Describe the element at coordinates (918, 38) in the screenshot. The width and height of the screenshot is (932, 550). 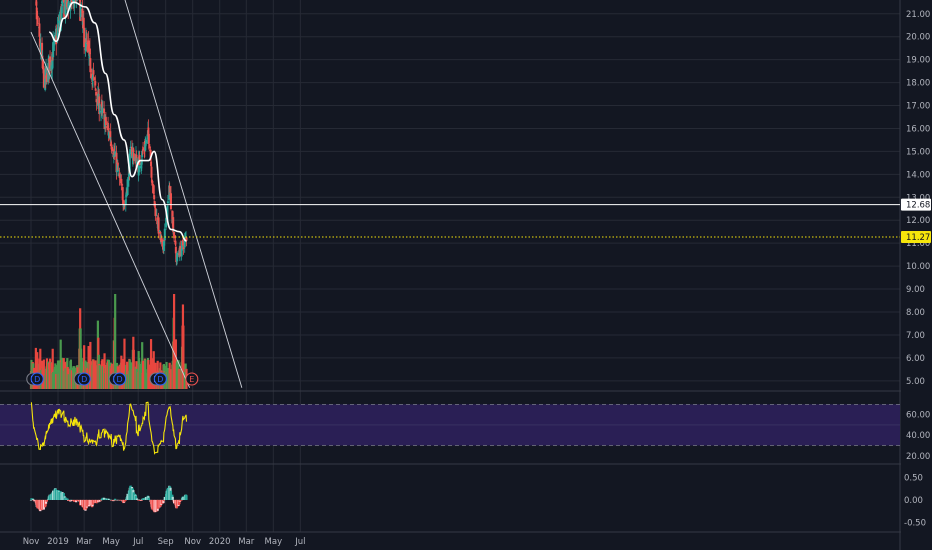
I see `price-tick-label: 20.00` at that location.